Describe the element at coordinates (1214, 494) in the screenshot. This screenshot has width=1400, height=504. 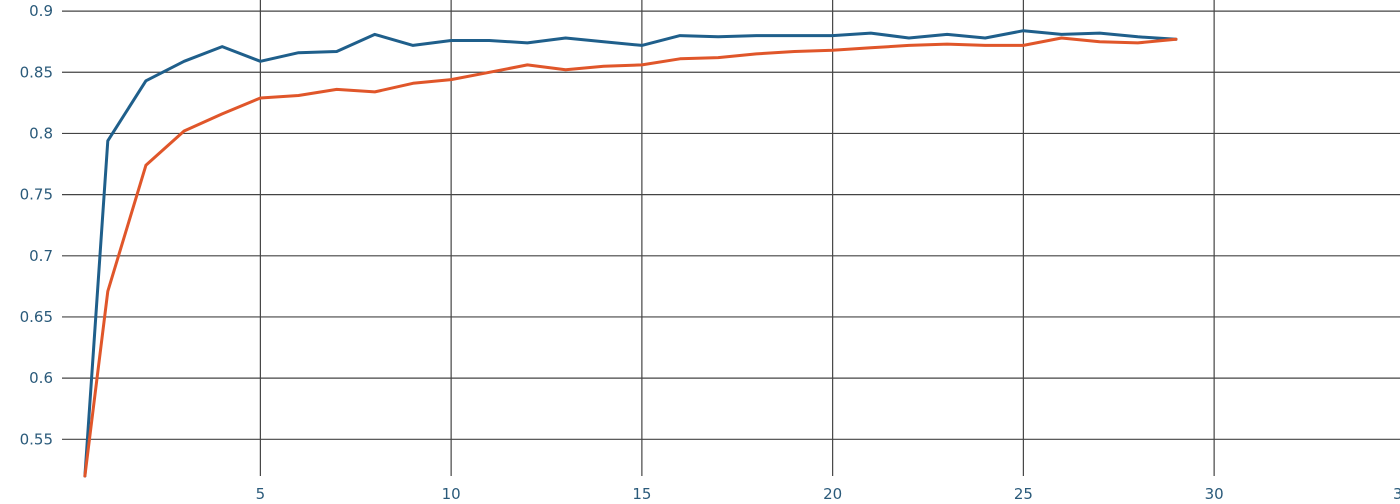
I see `x-tick-label: 30` at that location.